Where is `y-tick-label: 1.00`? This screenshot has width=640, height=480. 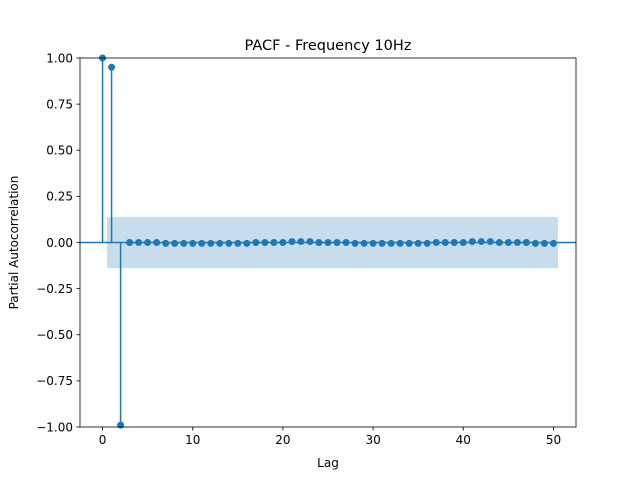 y-tick-label: 1.00 is located at coordinates (59, 58).